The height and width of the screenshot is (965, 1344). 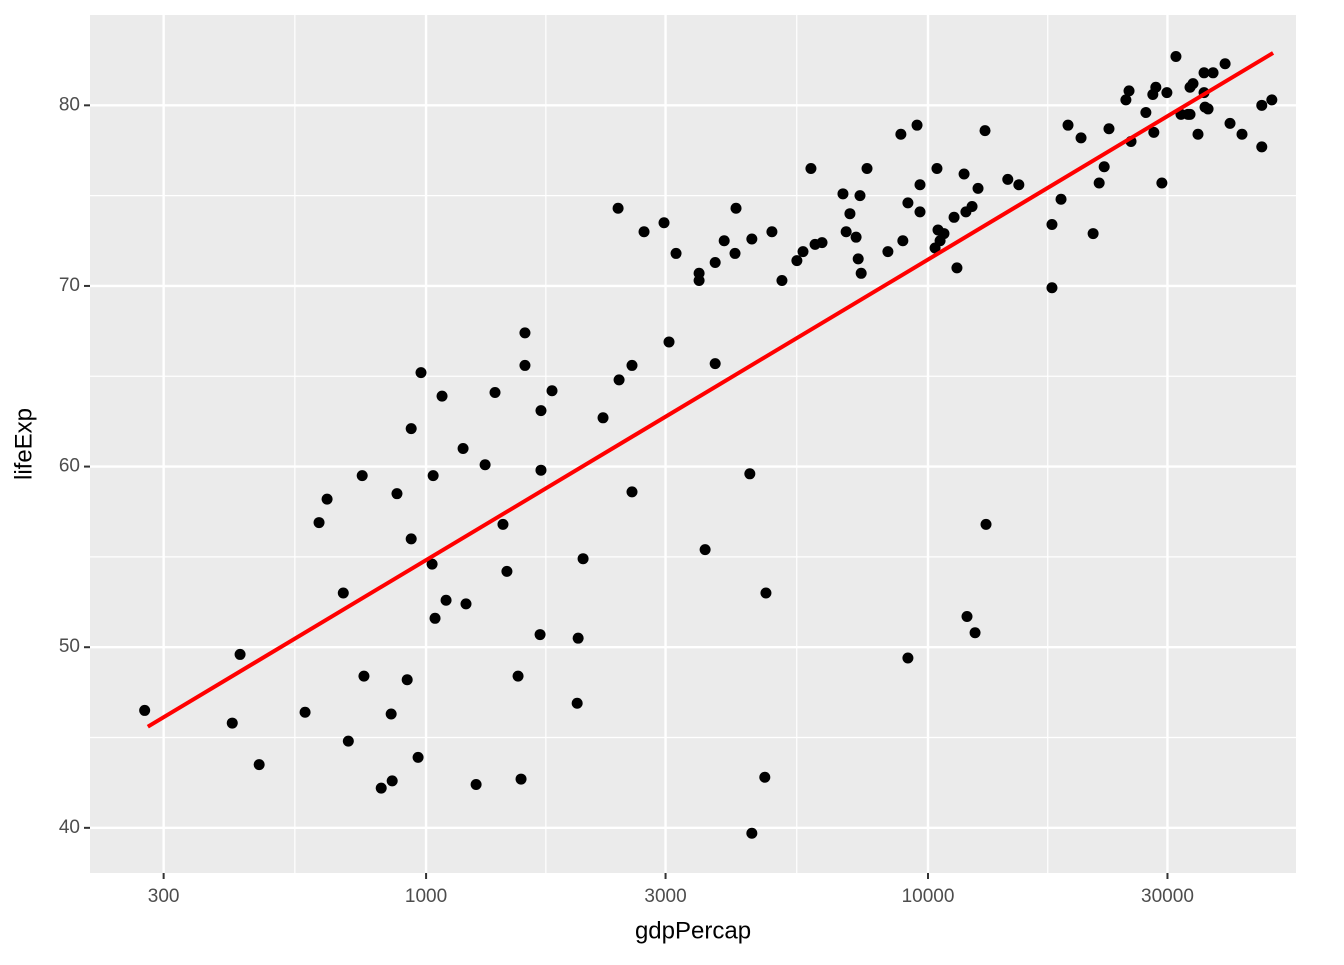 I want to click on x-axis-title: gdpPercap, so click(x=693, y=930).